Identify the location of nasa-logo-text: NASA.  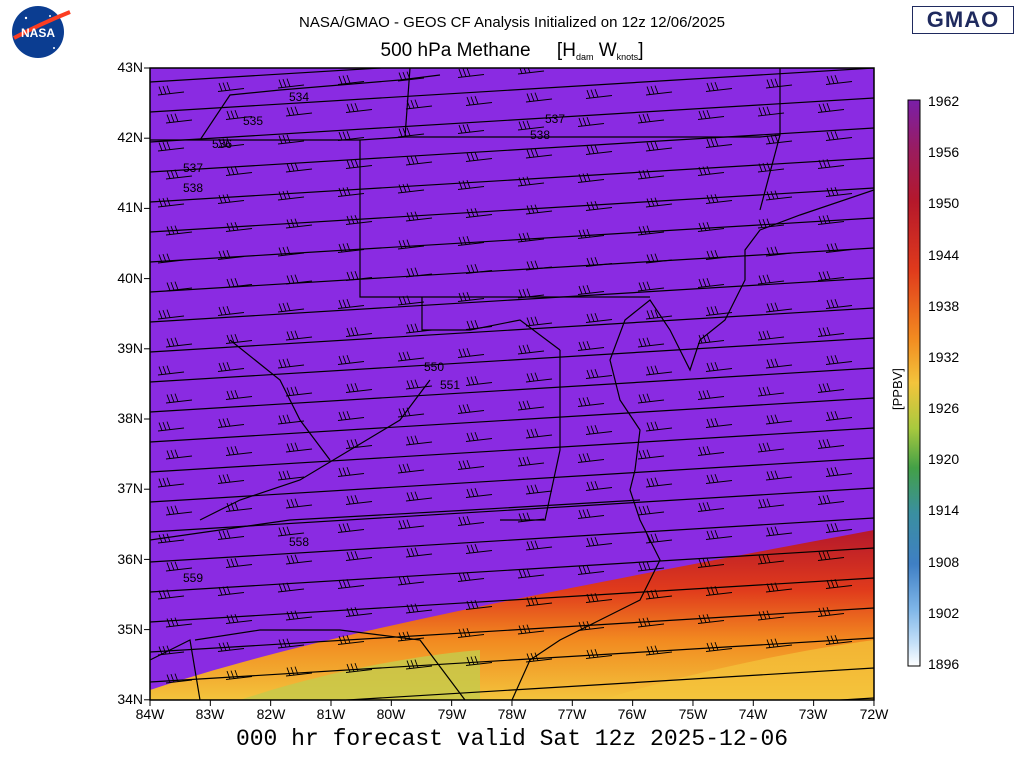
(38, 33).